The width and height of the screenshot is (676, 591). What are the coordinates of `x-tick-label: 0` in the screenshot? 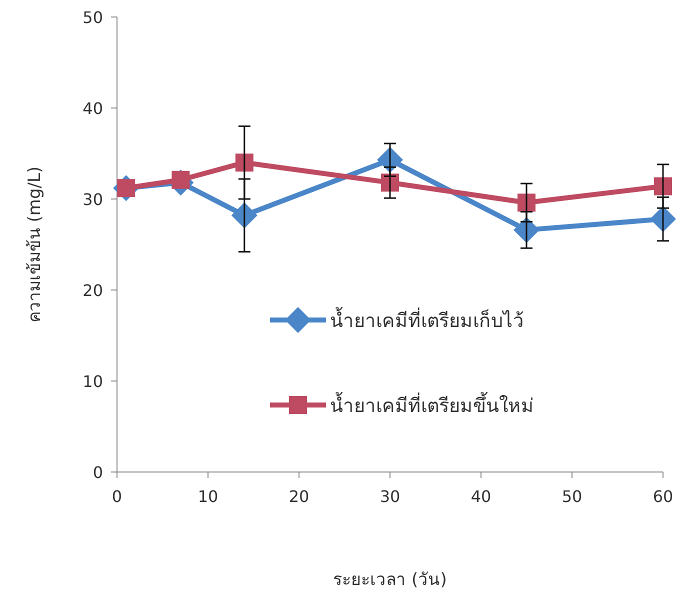 It's located at (117, 496).